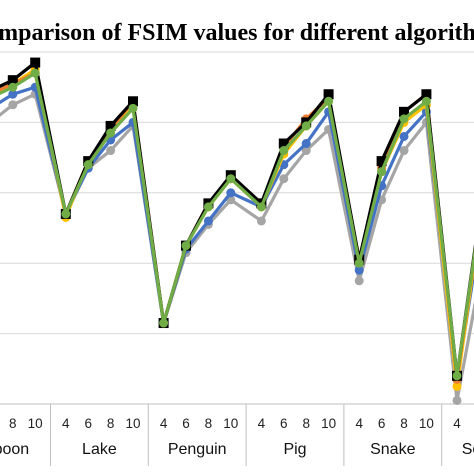 This screenshot has height=474, width=474. I want to click on x-group-label: Pig, so click(294, 449).